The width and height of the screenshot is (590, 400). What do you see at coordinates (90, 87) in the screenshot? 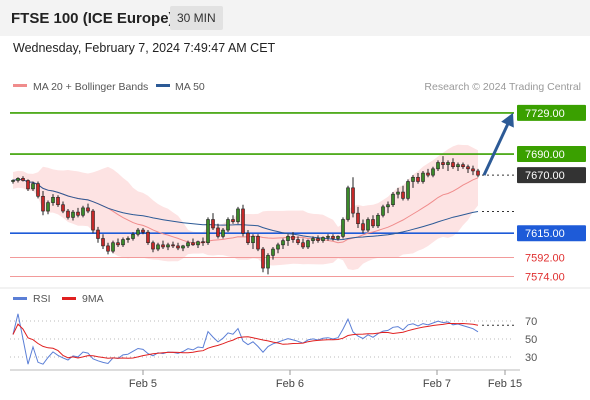
I see `ma20-legend-label: MA 20 + Bollinger Bands` at bounding box center [90, 87].